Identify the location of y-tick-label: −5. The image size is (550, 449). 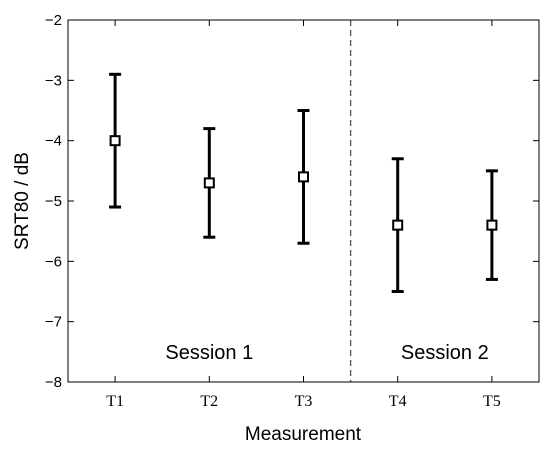
(53, 201).